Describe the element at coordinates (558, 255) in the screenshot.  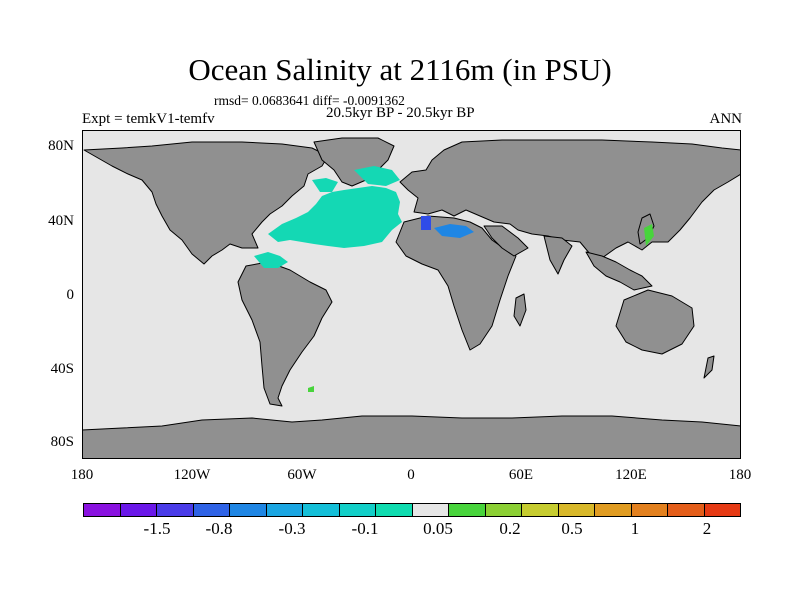
I see `india-land` at that location.